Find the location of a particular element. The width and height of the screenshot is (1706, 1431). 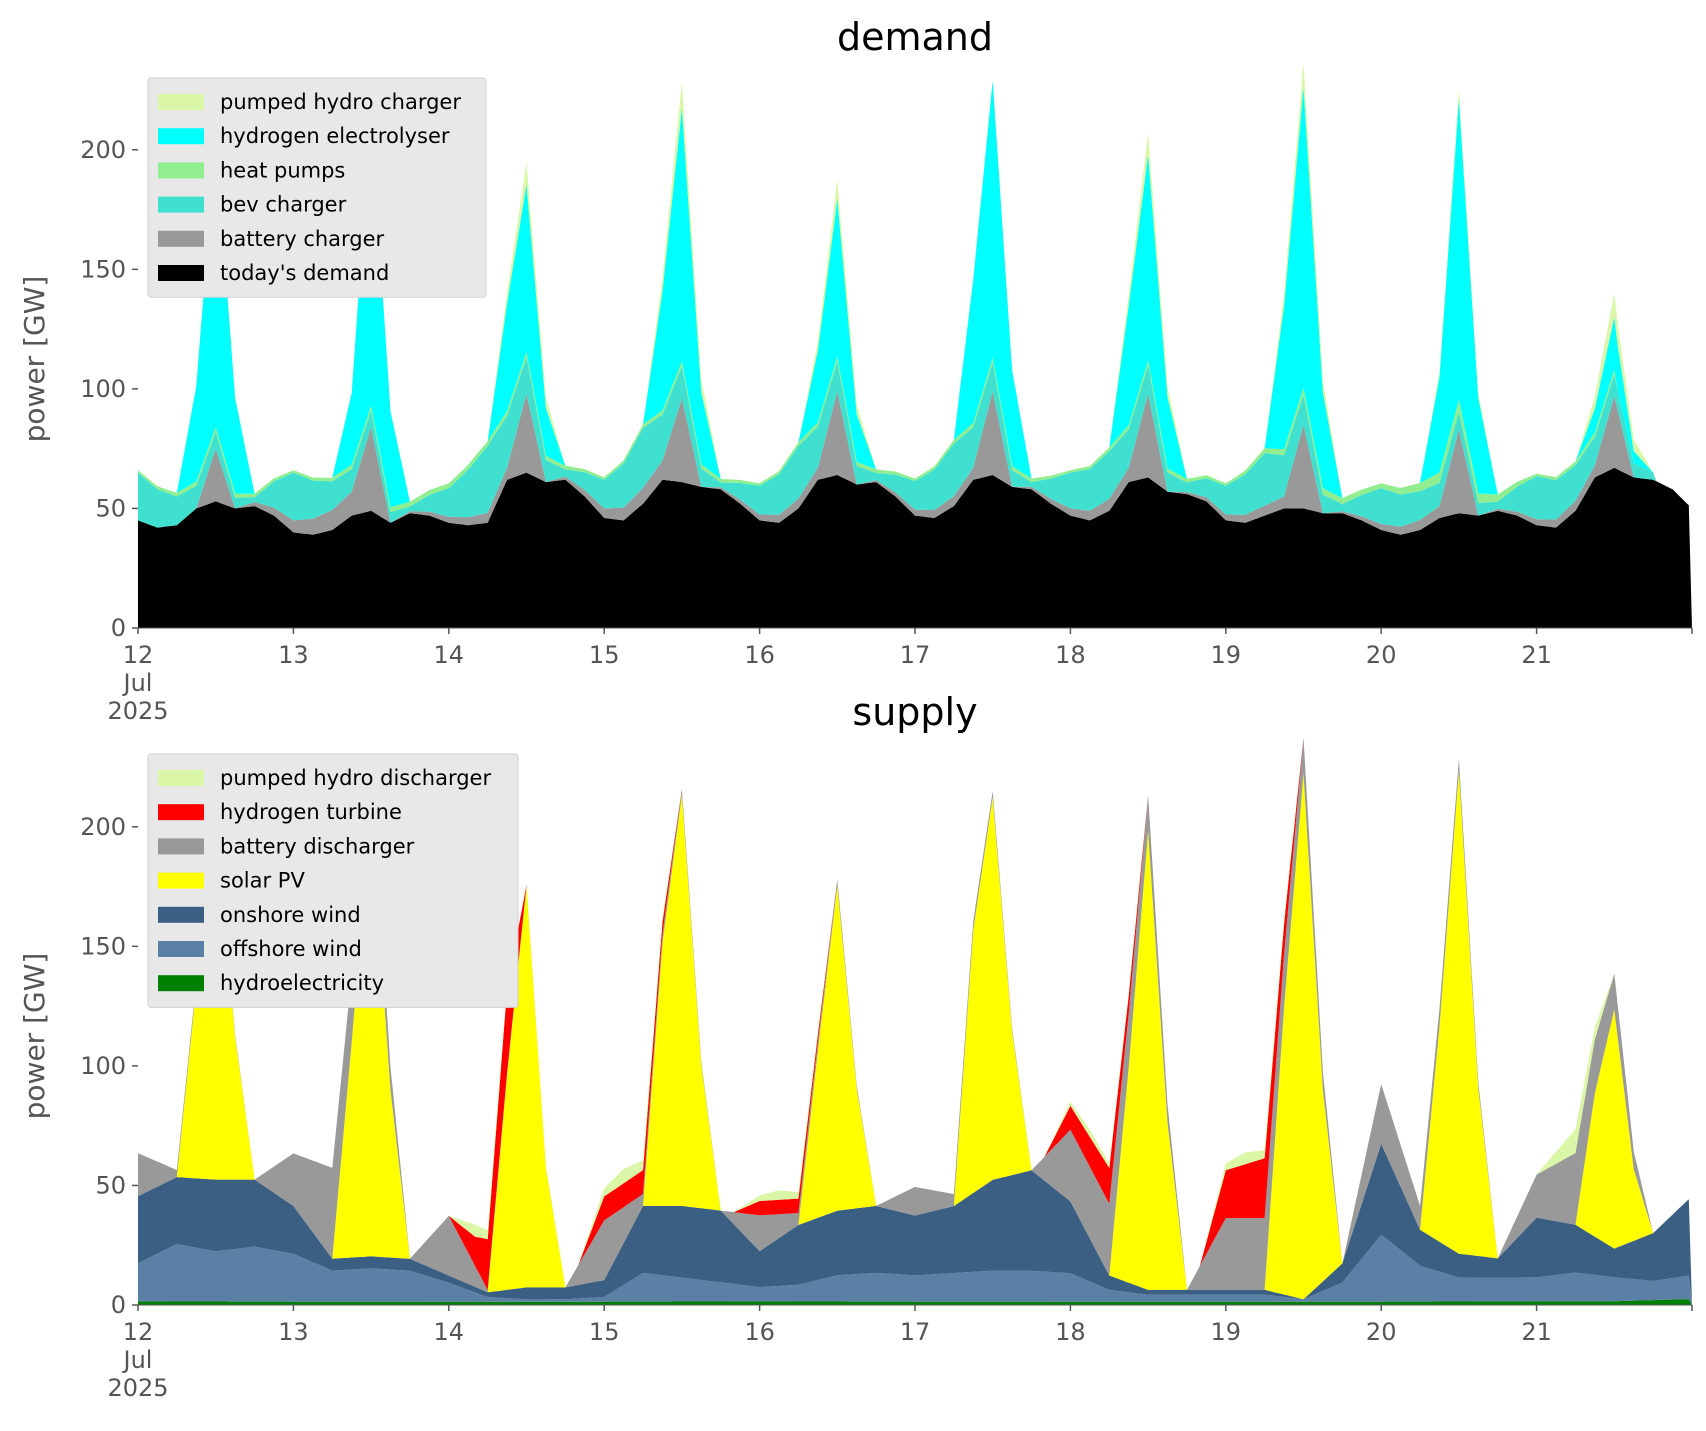

legend-swatch-onshore-wind is located at coordinates (181, 914).